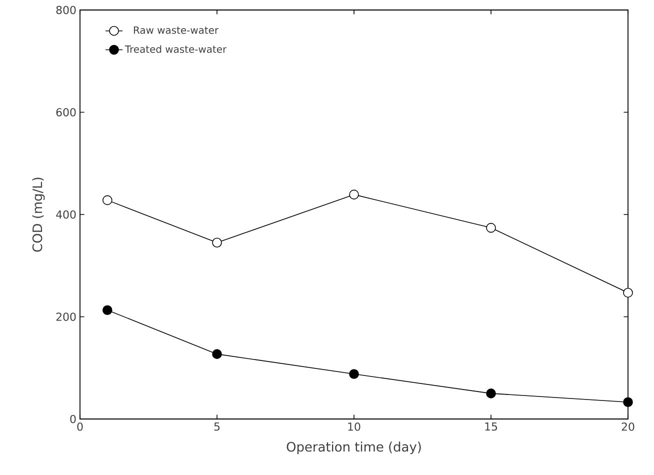 The width and height of the screenshot is (654, 475). I want to click on x-axis-title: Operation time (day), so click(353, 448).